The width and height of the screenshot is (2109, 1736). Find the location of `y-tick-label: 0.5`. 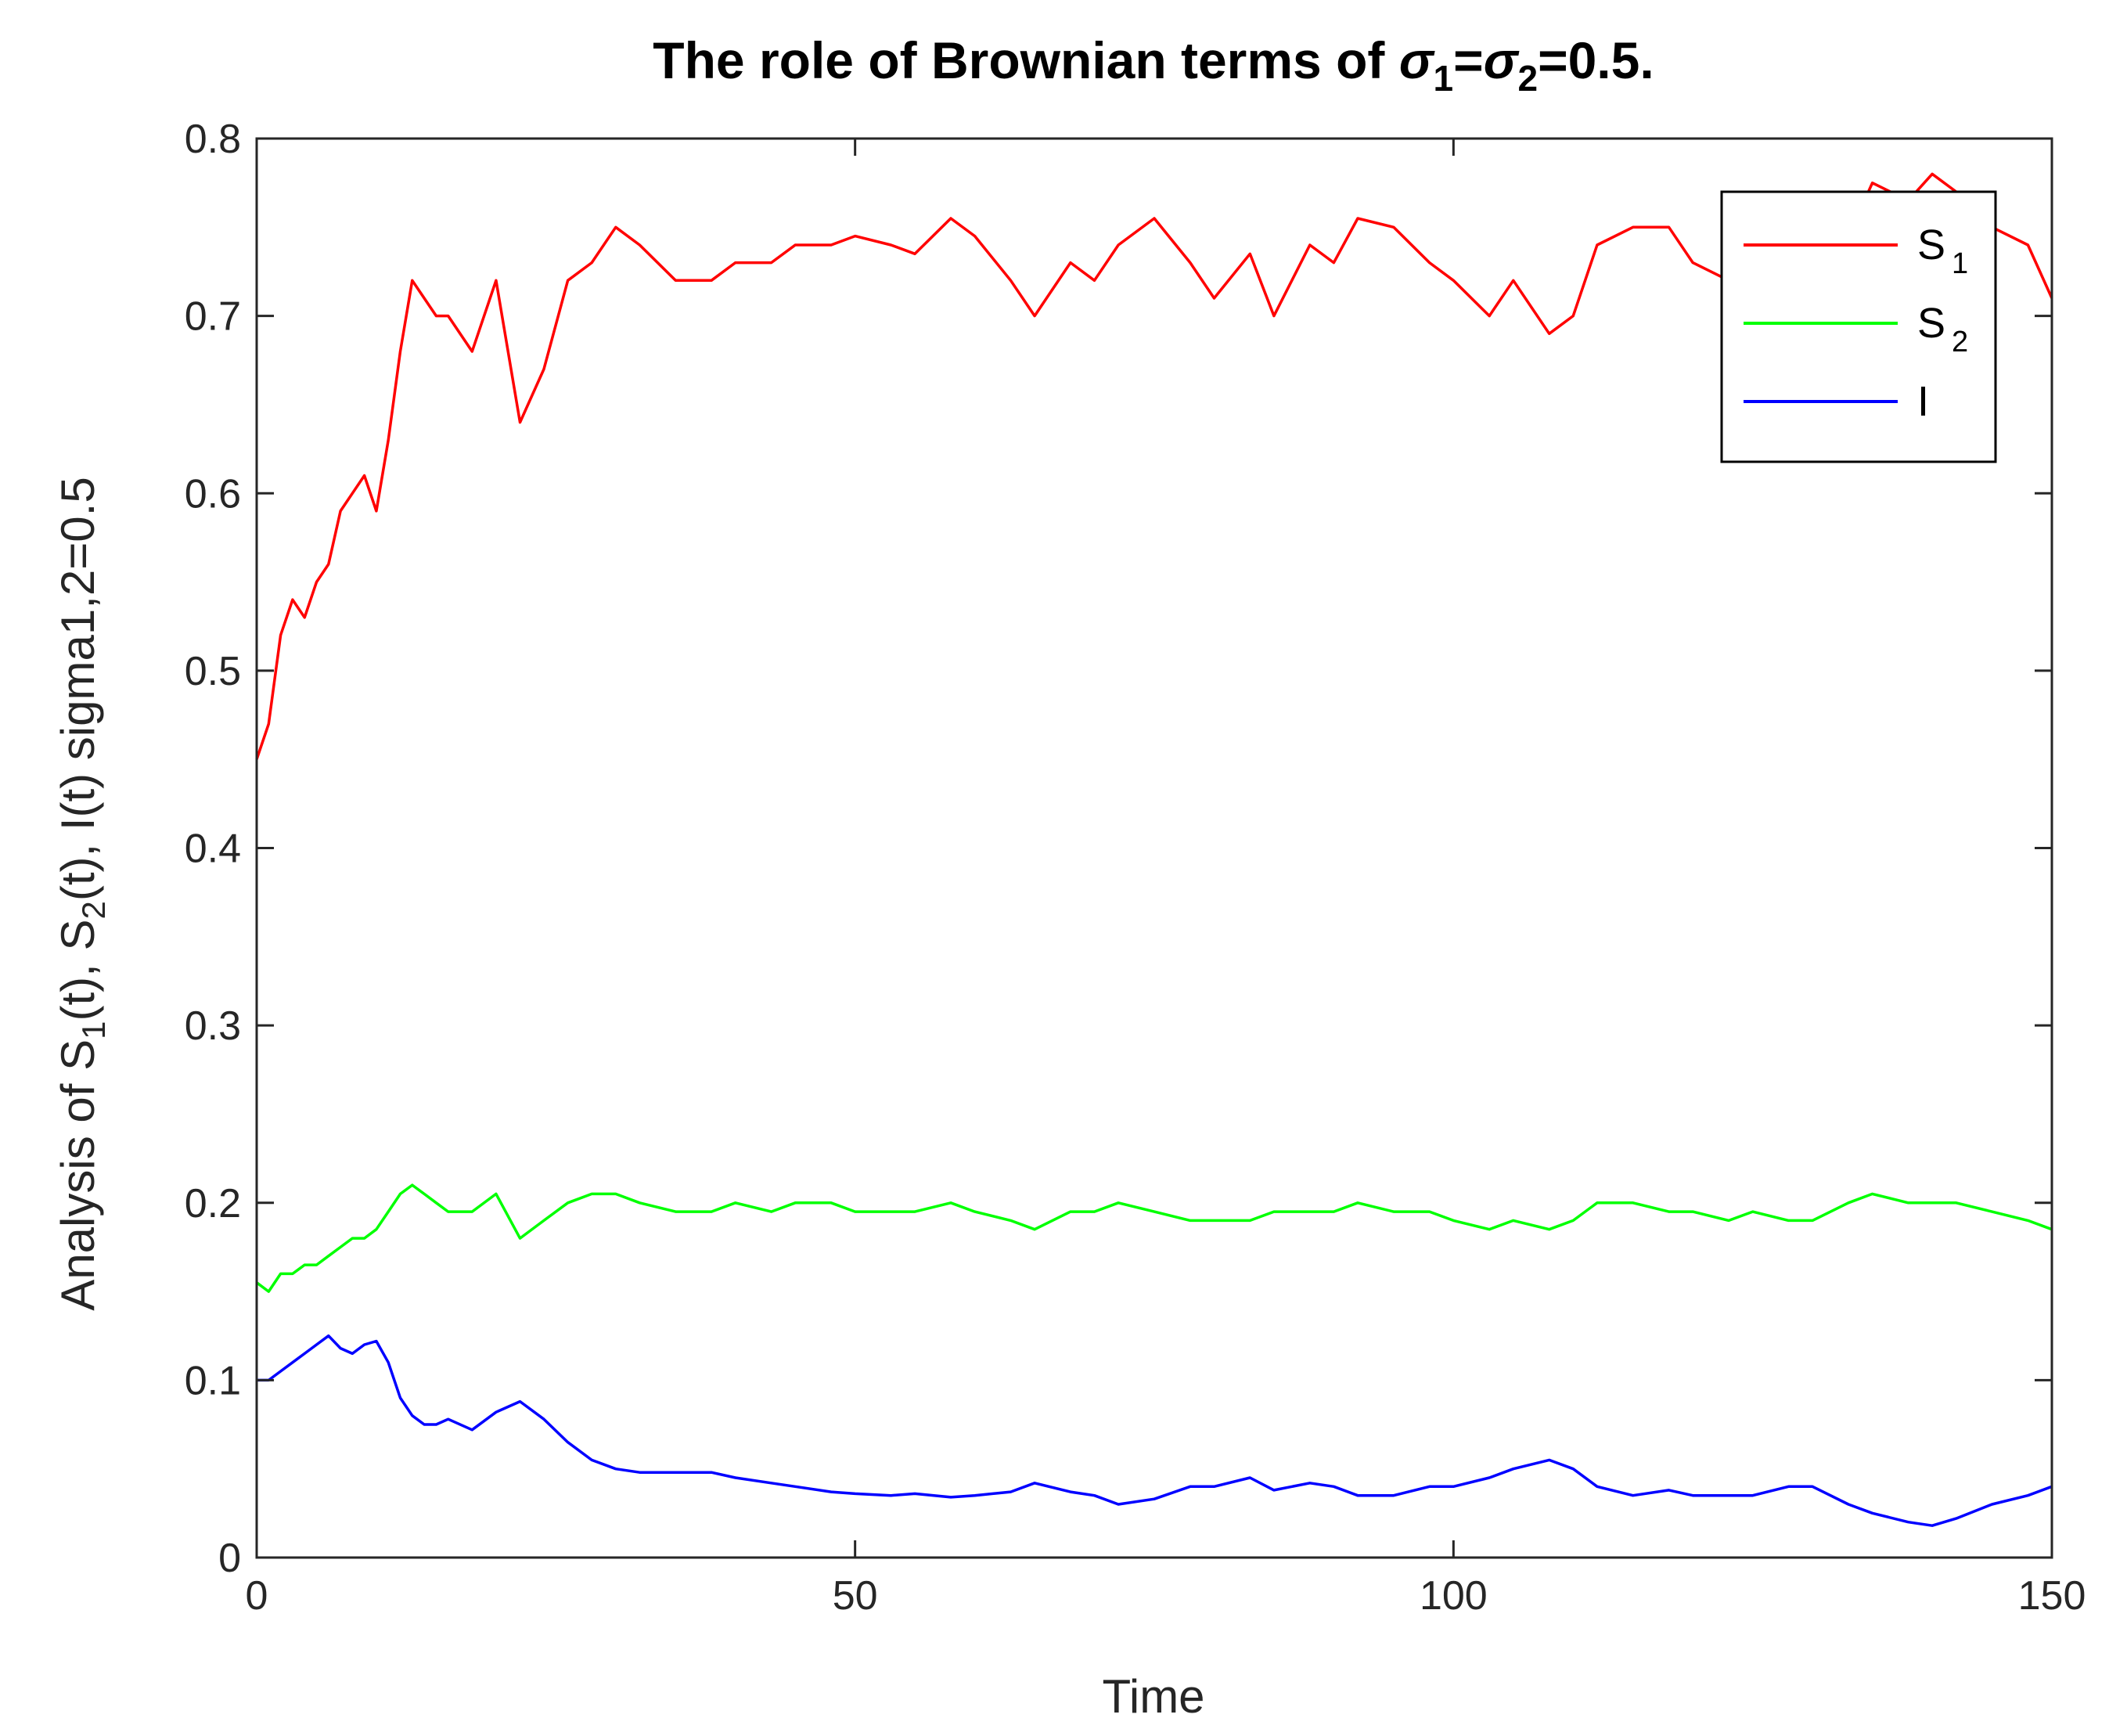

y-tick-label: 0.5 is located at coordinates (213, 671).